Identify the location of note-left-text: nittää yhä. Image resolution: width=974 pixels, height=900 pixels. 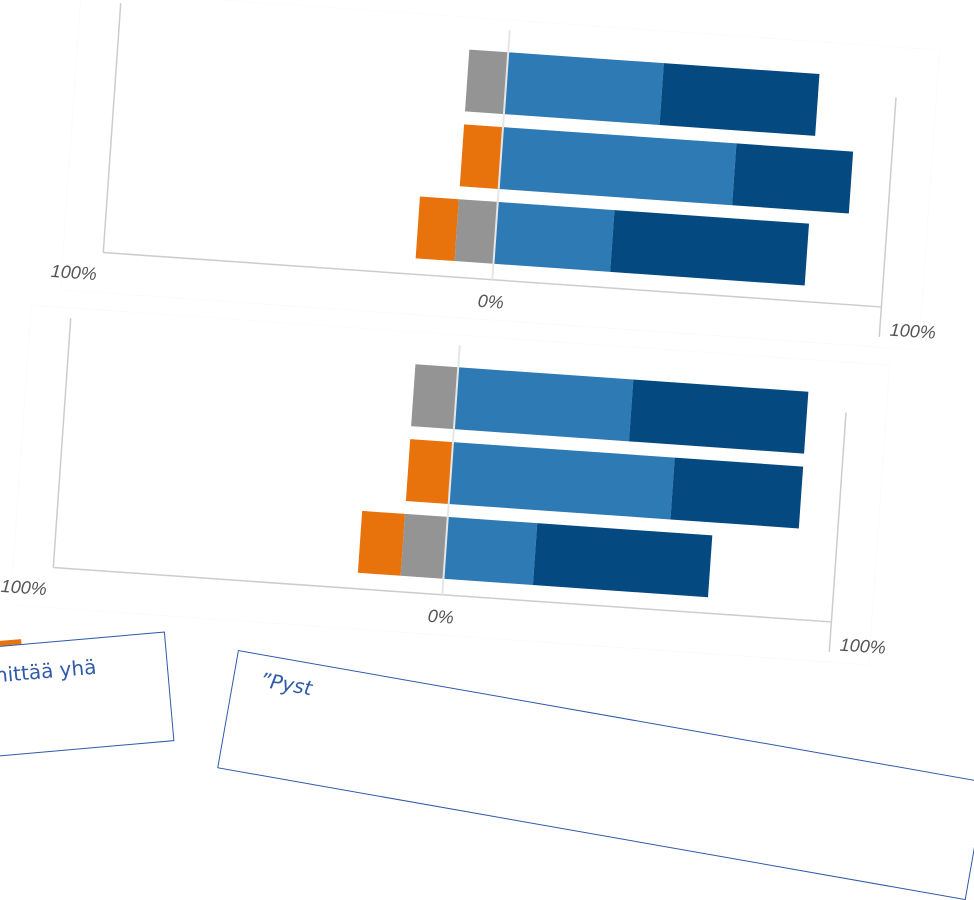
(49, 671).